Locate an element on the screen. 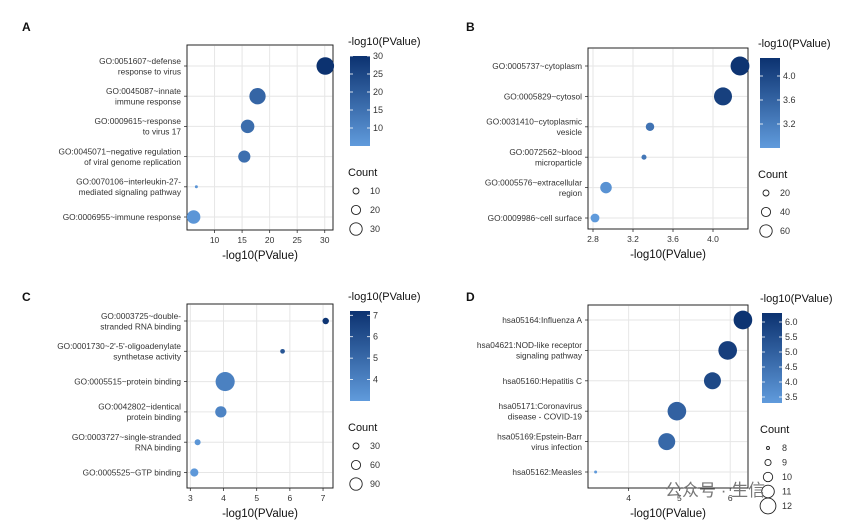 The width and height of the screenshot is (860, 525). size-legend: Count 8 9 10 11 12 is located at coordinates (775, 469).